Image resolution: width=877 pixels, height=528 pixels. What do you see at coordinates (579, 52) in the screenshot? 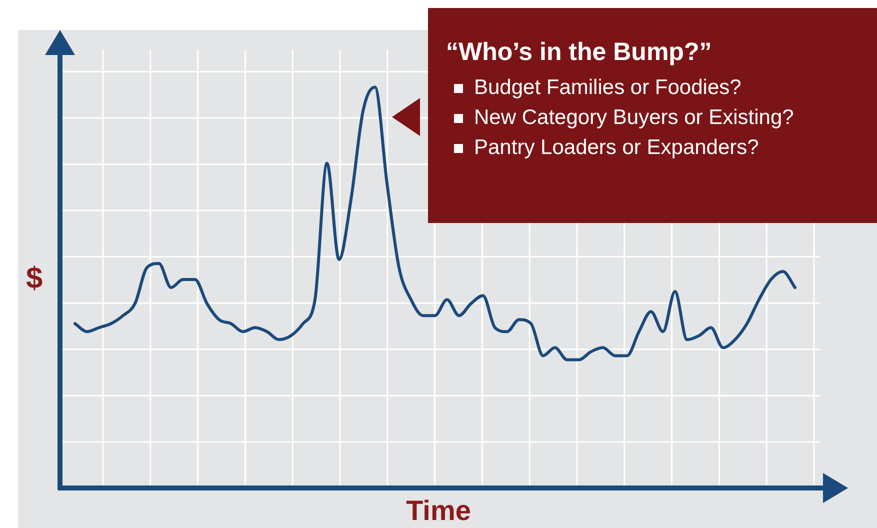
I see `text: “Who’s in the Bump?”` at bounding box center [579, 52].